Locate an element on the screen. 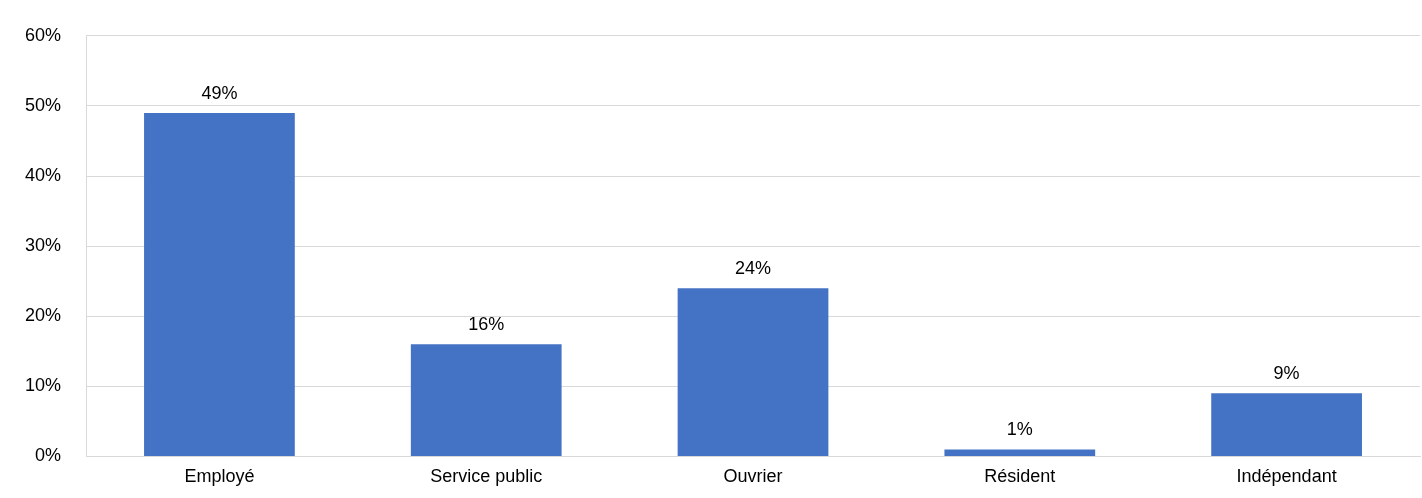 The height and width of the screenshot is (498, 1422). x-tick-label: Résident is located at coordinates (1020, 476).